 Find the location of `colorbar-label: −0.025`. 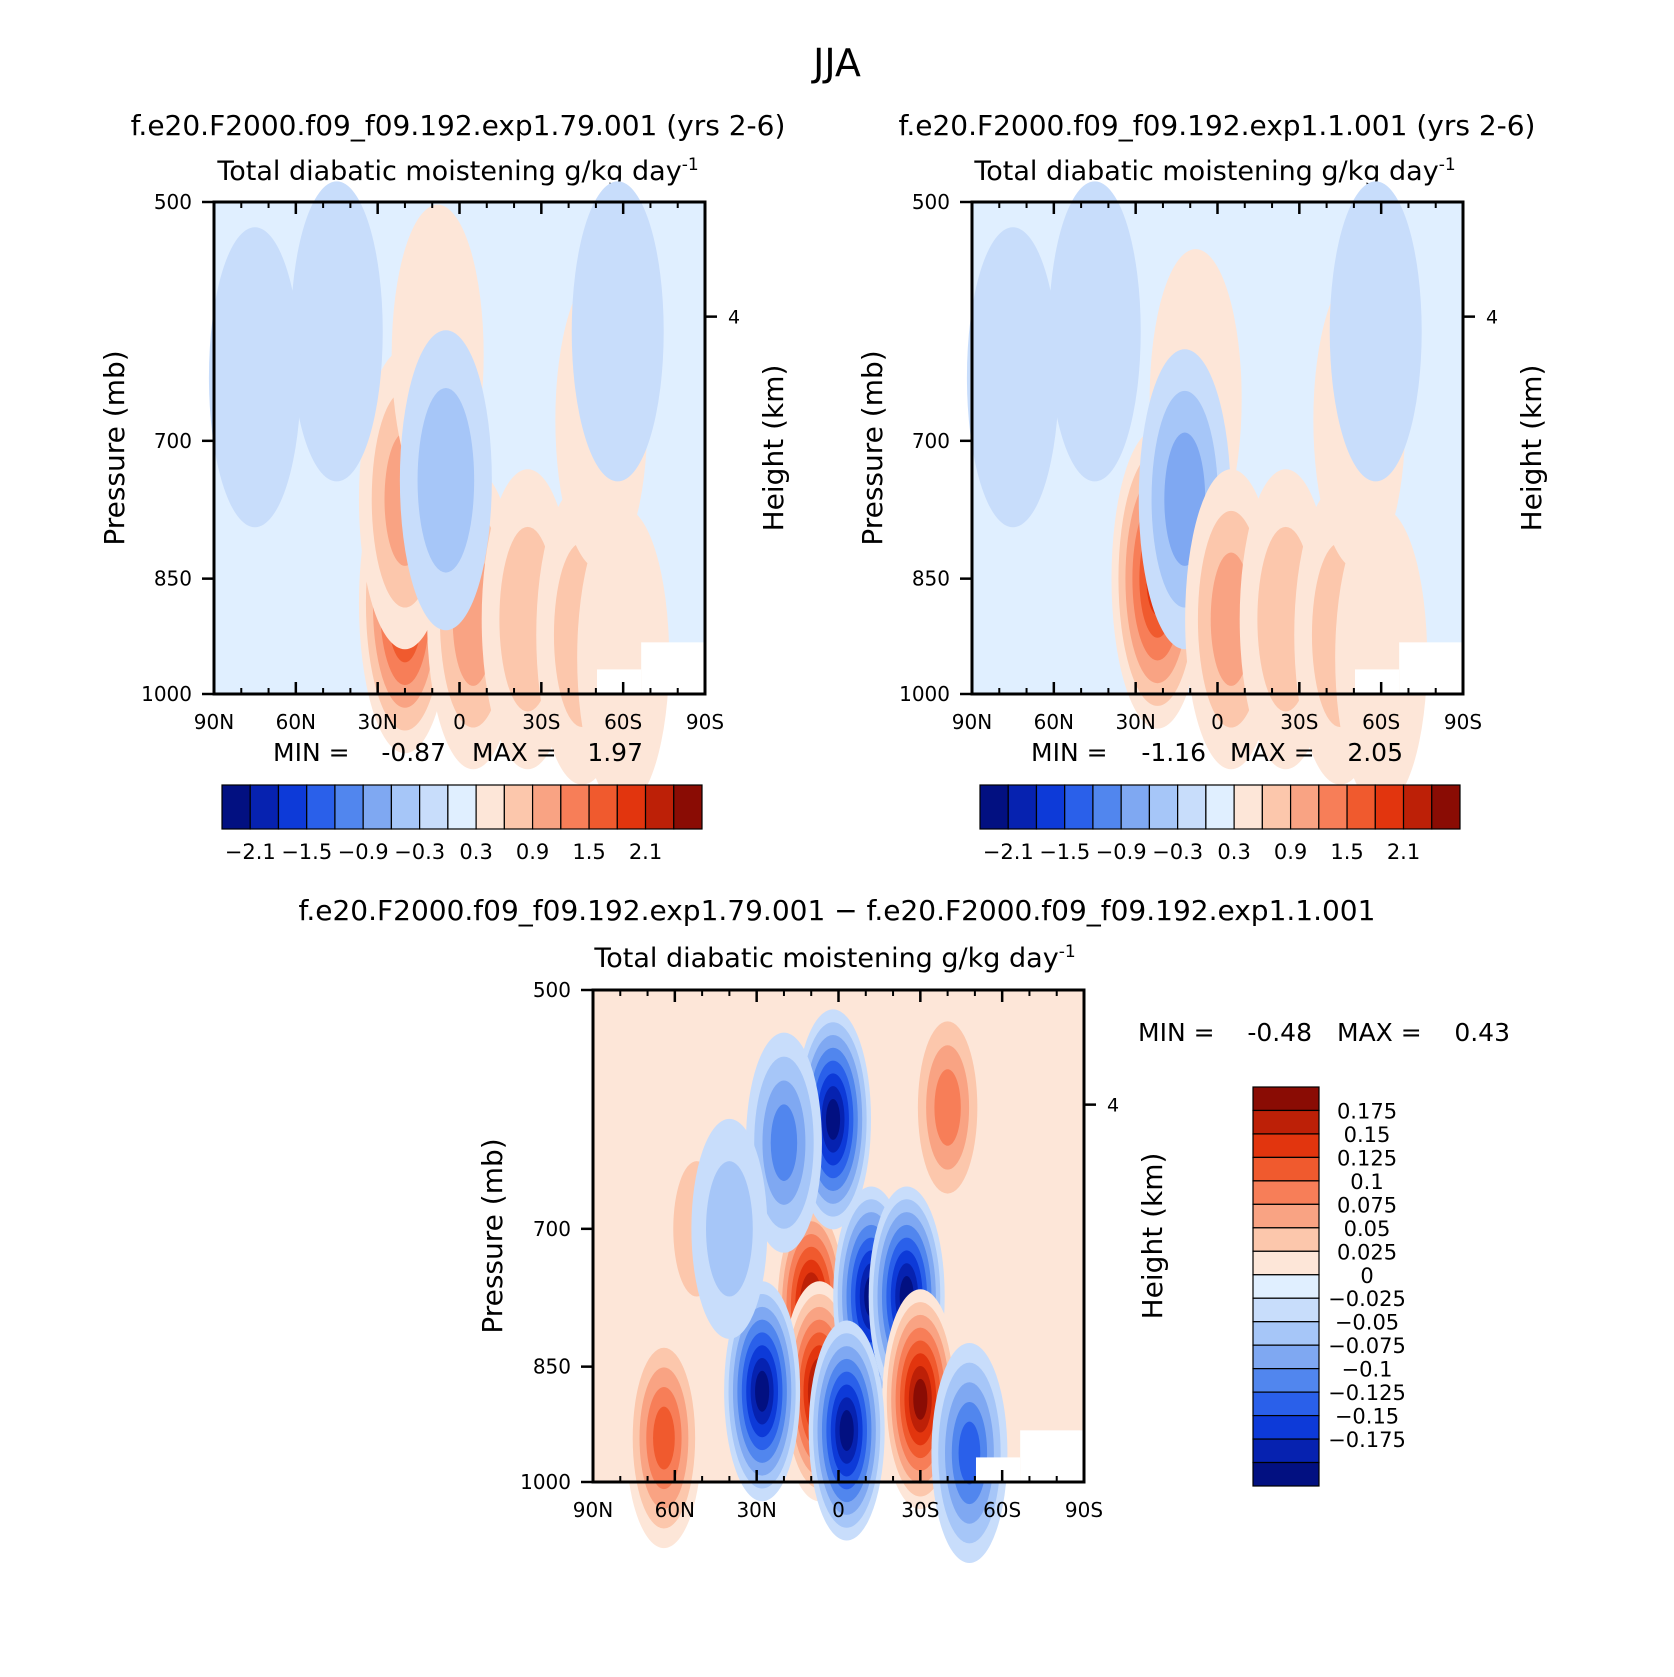

colorbar-label: −0.025 is located at coordinates (1367, 1299).